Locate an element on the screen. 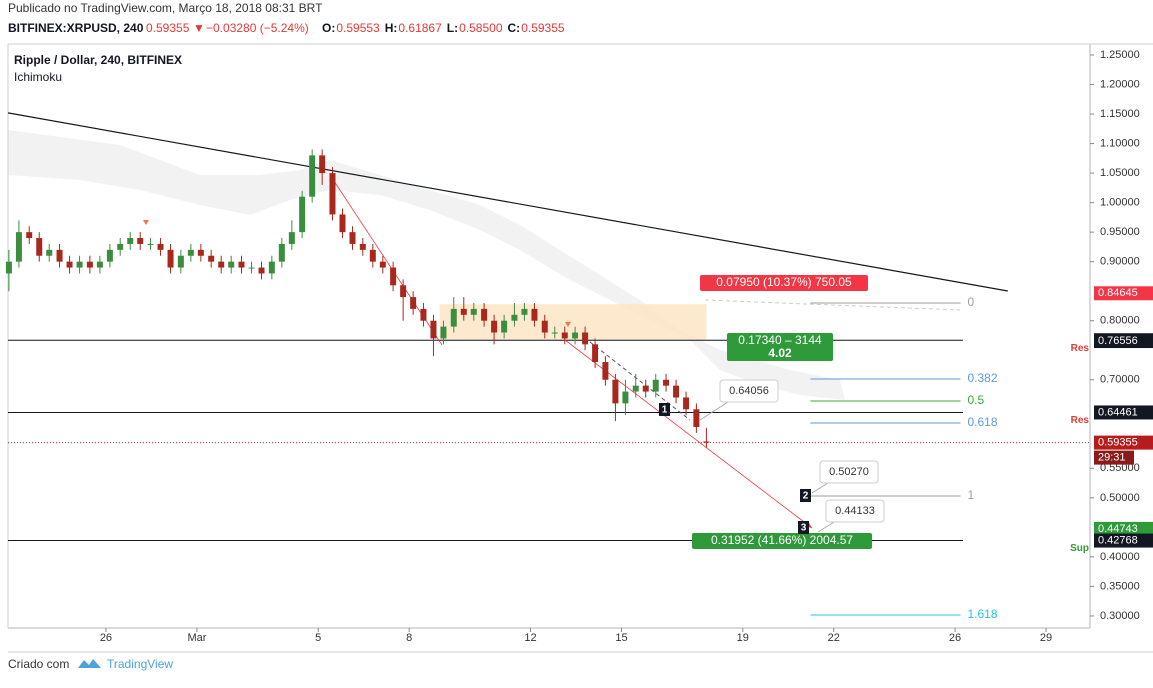 The width and height of the screenshot is (1153, 688). y-tick-label: 0.80000 is located at coordinates (1120, 321).